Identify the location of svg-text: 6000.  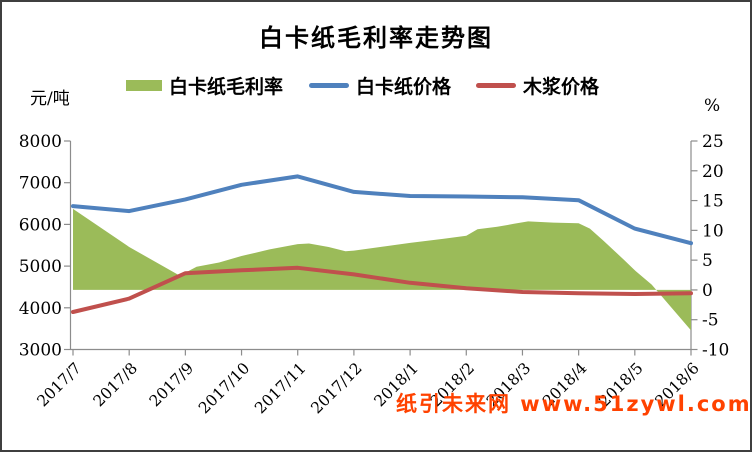
(40, 225).